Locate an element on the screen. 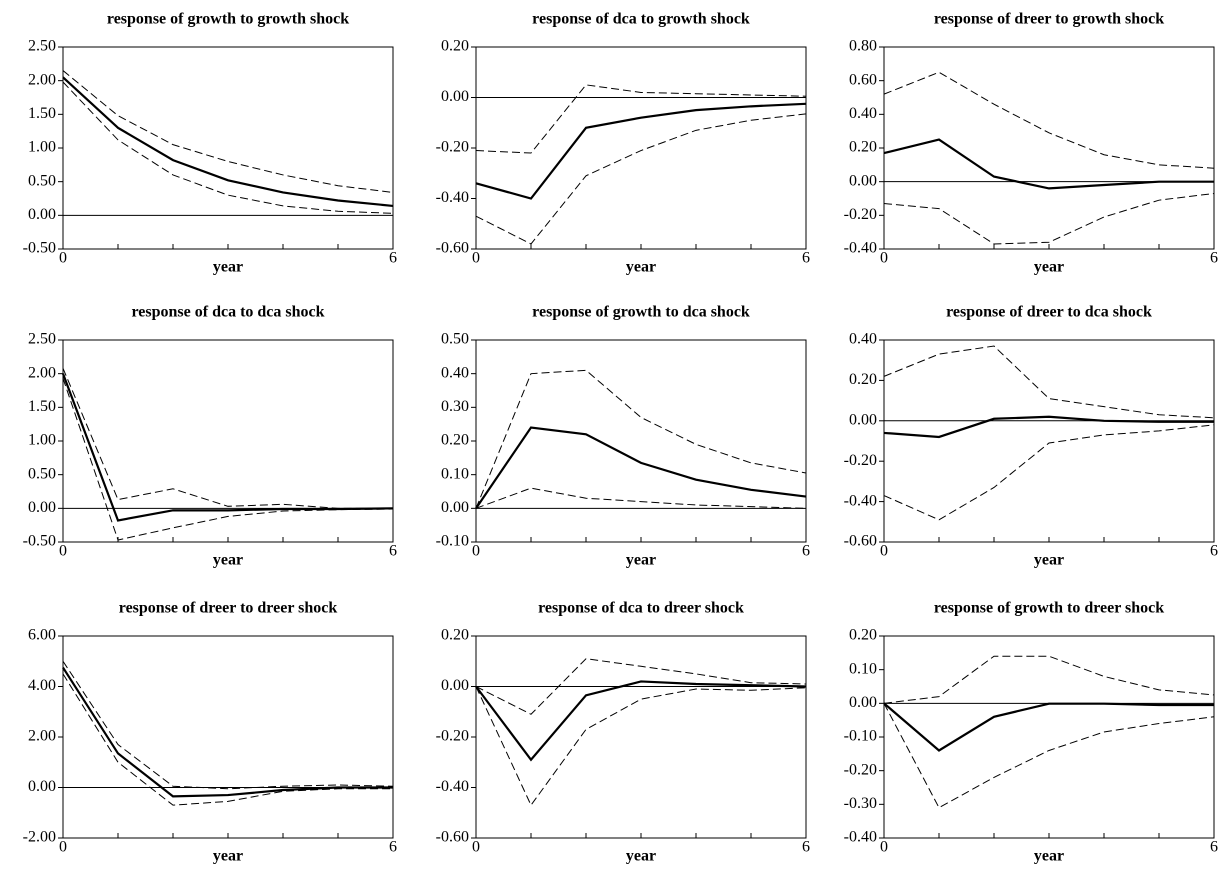  y-tick-label: -0.30 is located at coordinates (860, 803).